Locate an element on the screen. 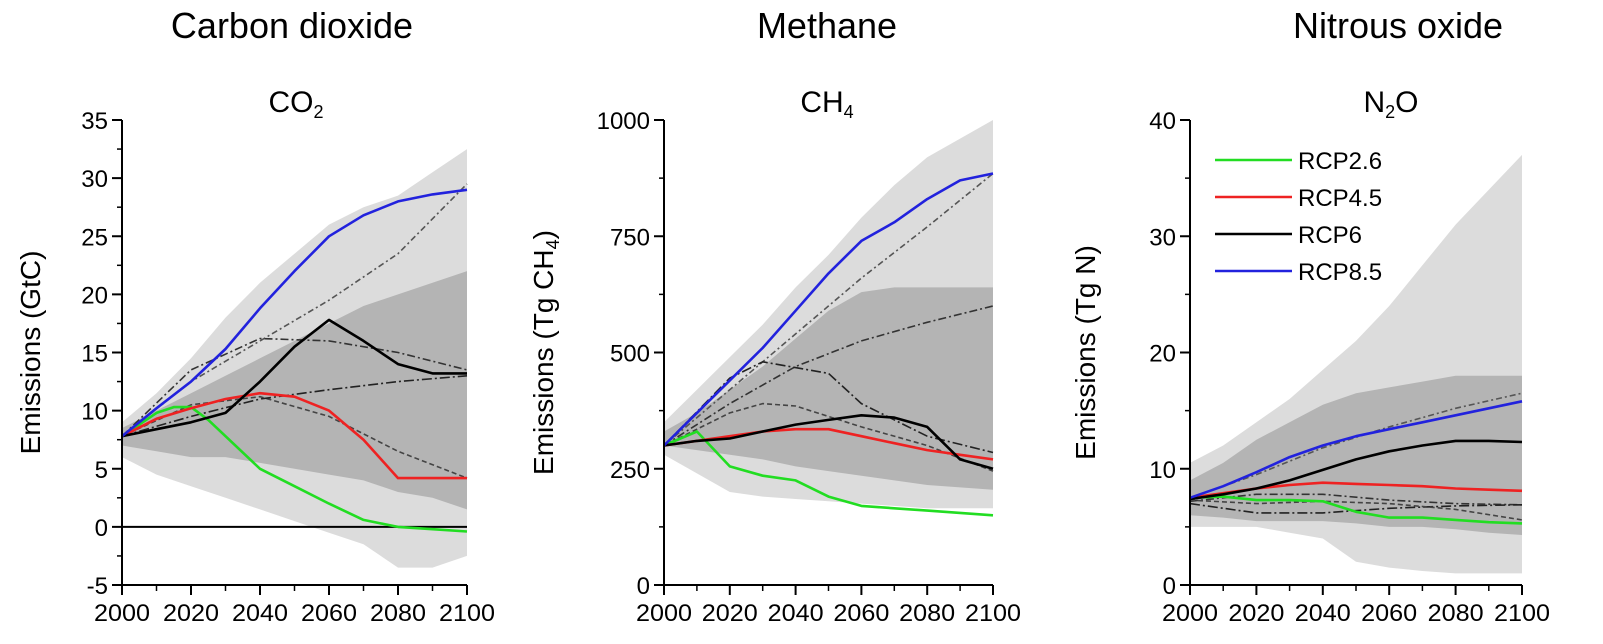 The height and width of the screenshot is (644, 1603). y-tick-label: 5 is located at coordinates (101, 470).